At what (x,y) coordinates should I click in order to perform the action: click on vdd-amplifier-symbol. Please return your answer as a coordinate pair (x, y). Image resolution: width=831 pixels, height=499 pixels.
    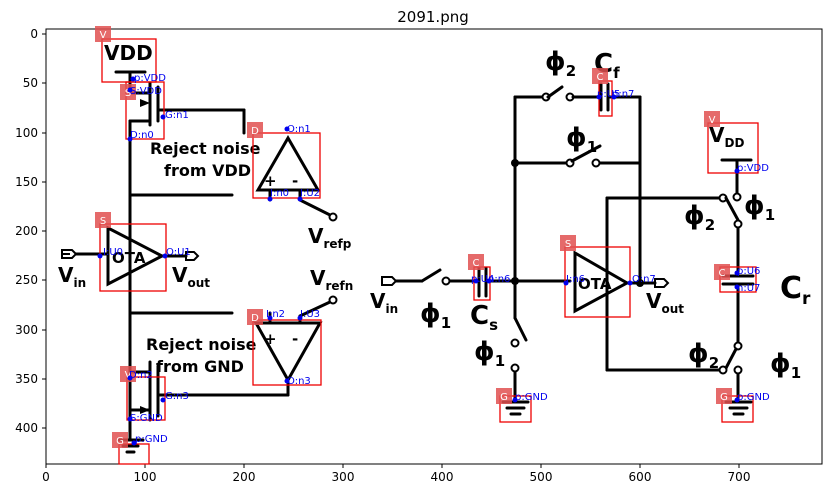
    Looking at the image, I should click on (288, 163).